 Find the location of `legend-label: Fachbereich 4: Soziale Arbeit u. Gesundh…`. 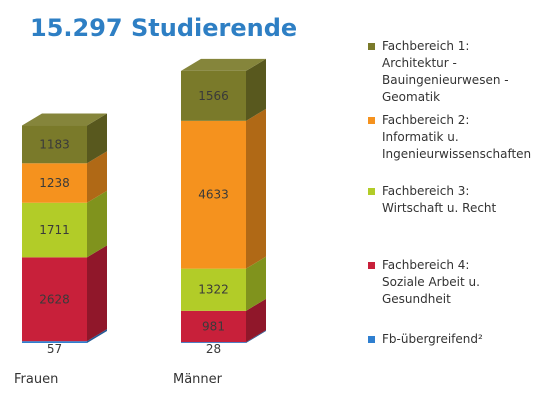

legend-label: Fachbereich 4: Soziale Arbeit u. Gesundh… is located at coordinates (431, 282).